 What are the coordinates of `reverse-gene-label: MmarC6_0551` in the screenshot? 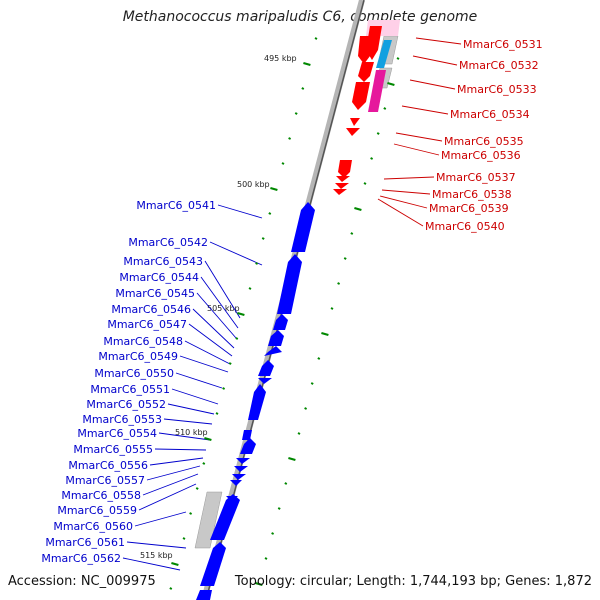 It's located at (130, 389).